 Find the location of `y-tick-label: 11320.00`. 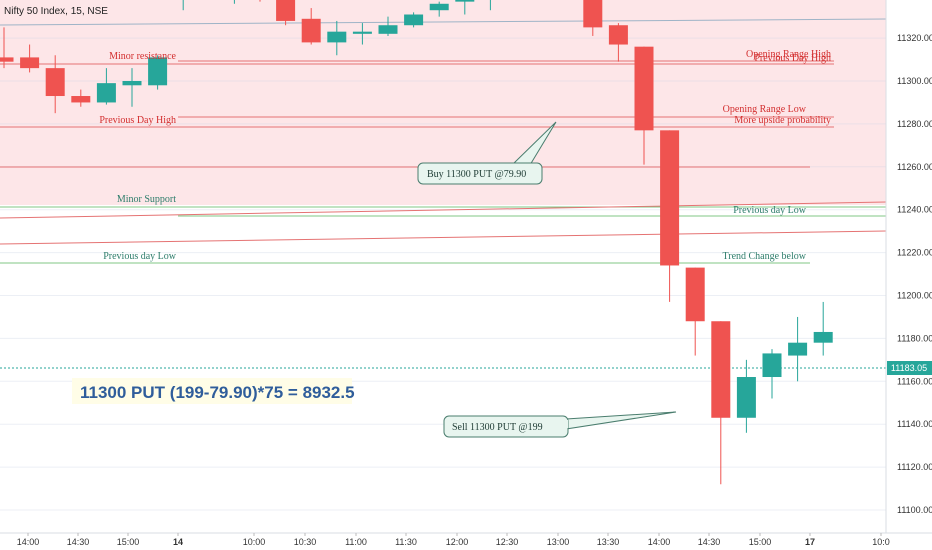

y-tick-label: 11320.00 is located at coordinates (914, 38).